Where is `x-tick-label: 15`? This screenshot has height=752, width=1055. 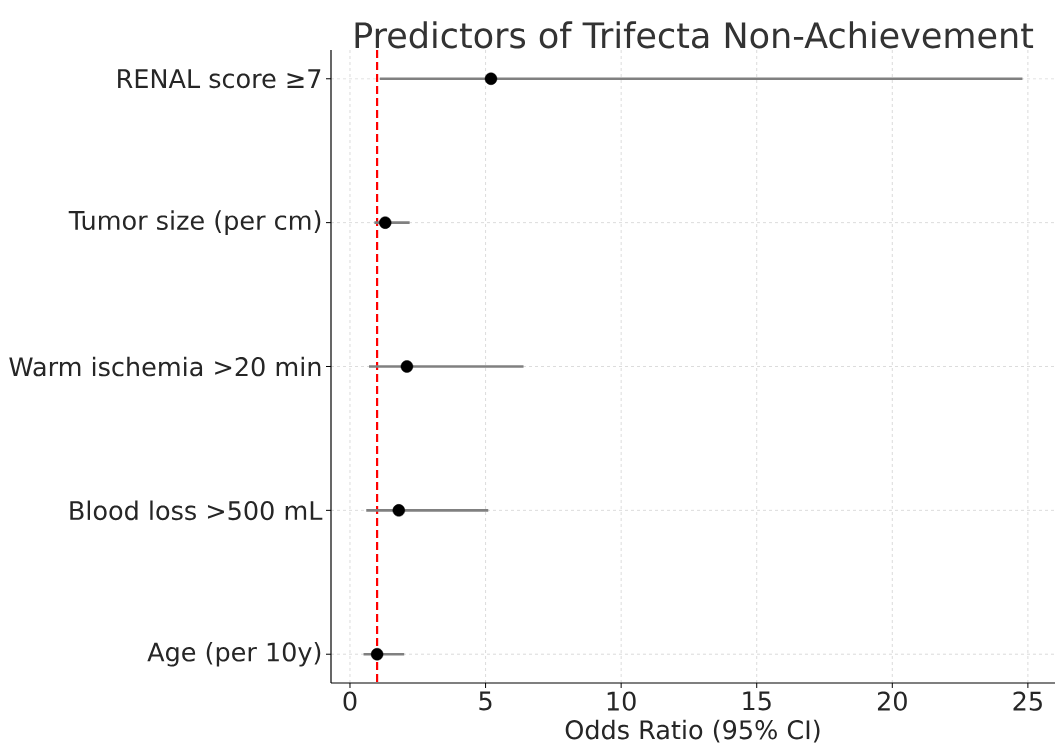
x-tick-label: 15 is located at coordinates (757, 701).